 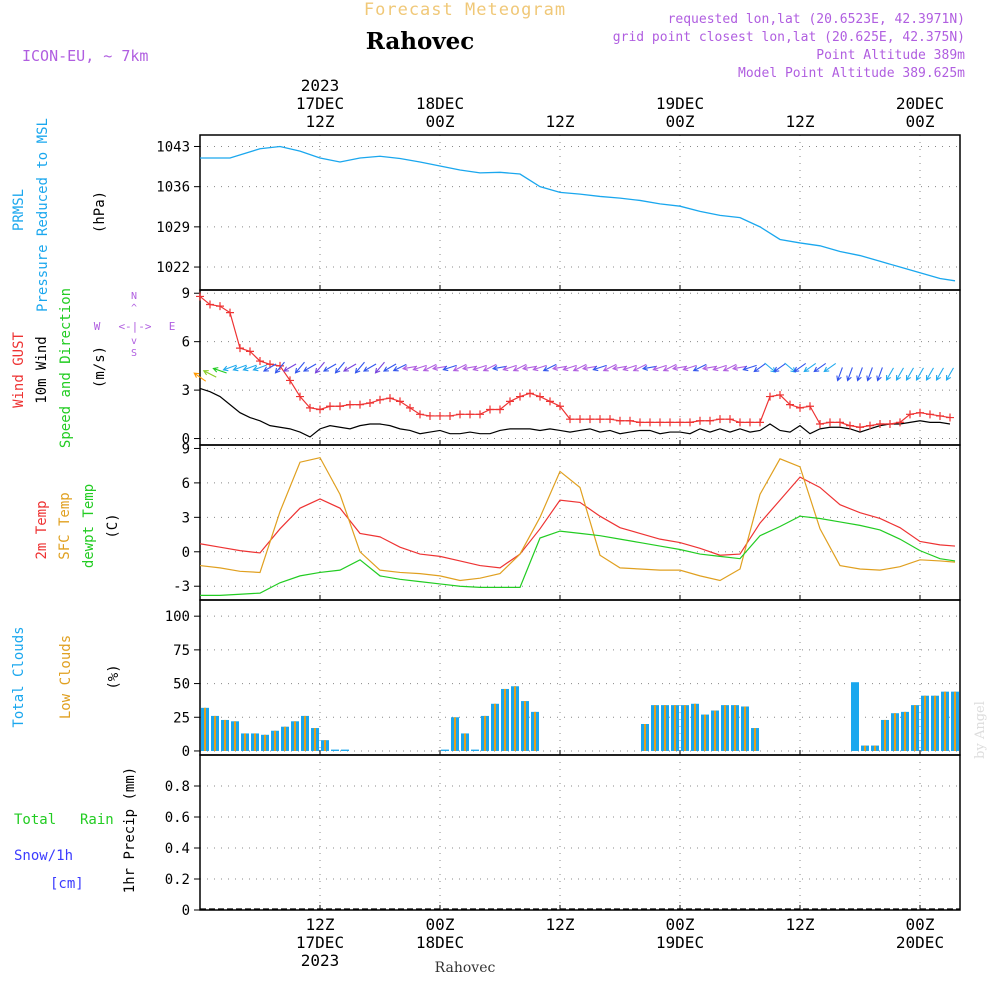 I want to click on y-tick-label: 6, so click(x=186, y=484).